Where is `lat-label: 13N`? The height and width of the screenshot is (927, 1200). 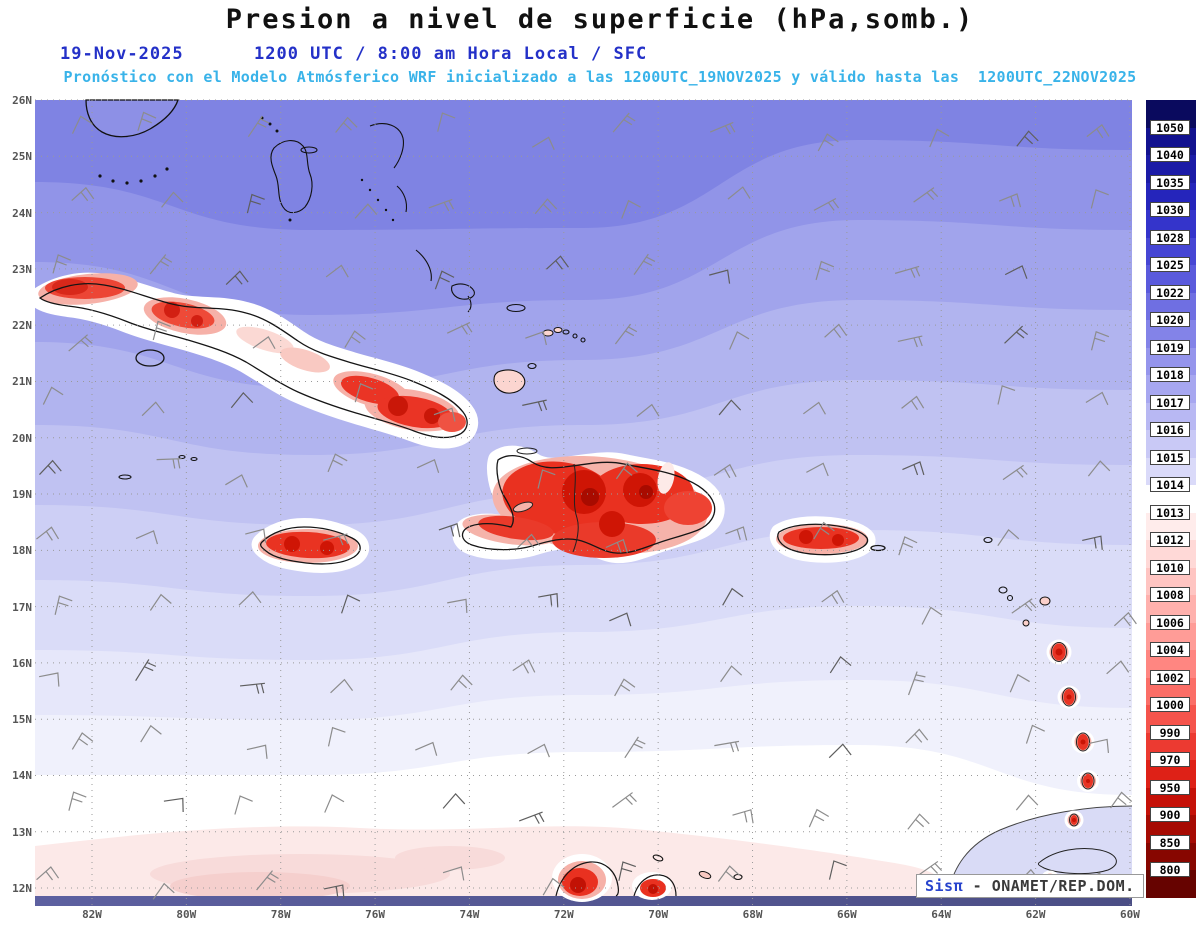 lat-label: 13N is located at coordinates (22, 832).